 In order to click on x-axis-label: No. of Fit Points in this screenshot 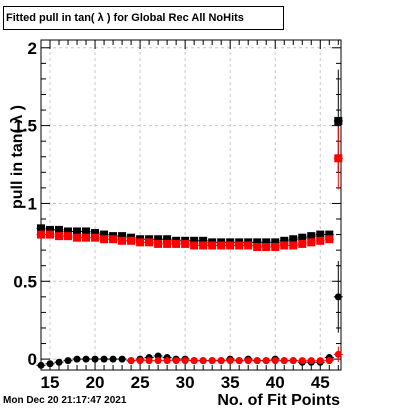, I will do `click(278, 400)`.